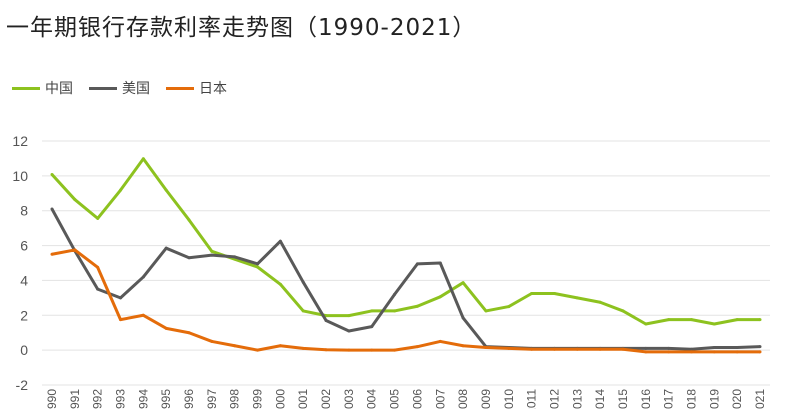 The image size is (791, 409). Describe the element at coordinates (212, 399) in the screenshot. I see `x-tick-label: 1997` at that location.